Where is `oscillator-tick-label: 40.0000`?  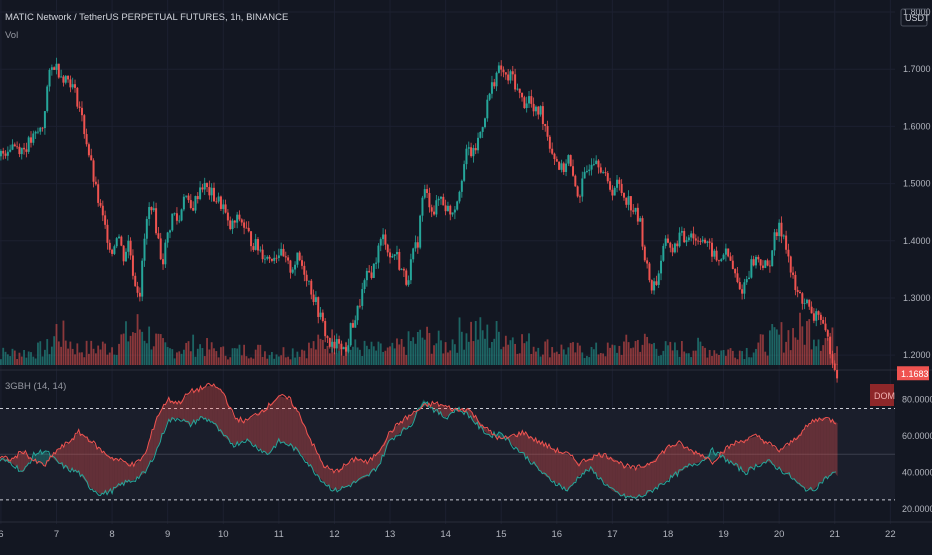
oscillator-tick-label: 40.0000 is located at coordinates (917, 472).